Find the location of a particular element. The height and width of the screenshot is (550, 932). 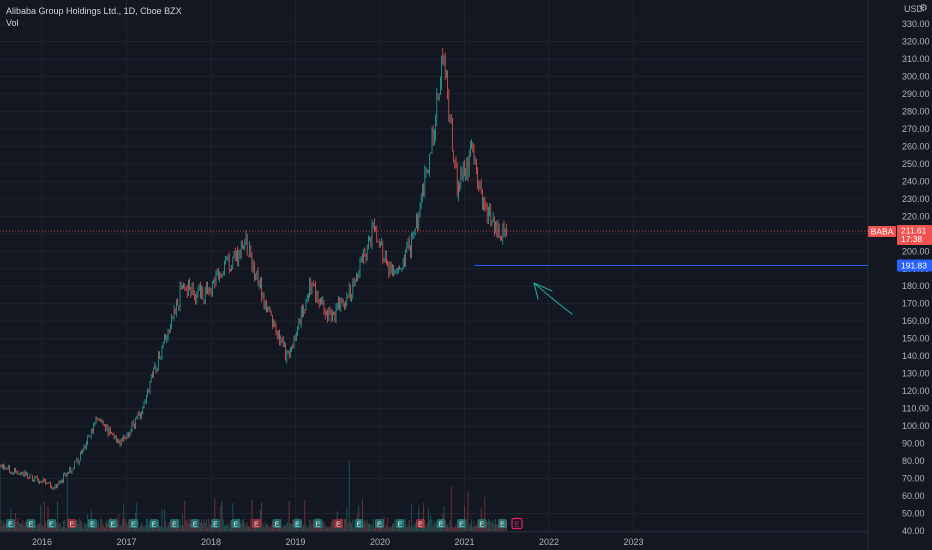

legend-volume: Vol is located at coordinates (12, 23).